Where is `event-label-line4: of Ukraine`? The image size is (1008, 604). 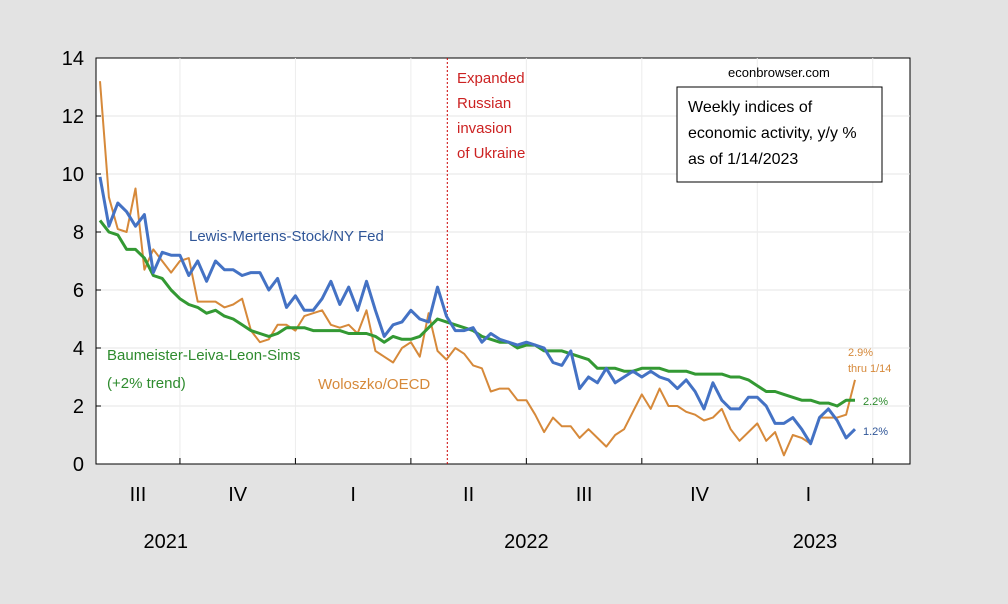
event-label-line4: of Ukraine is located at coordinates (491, 153).